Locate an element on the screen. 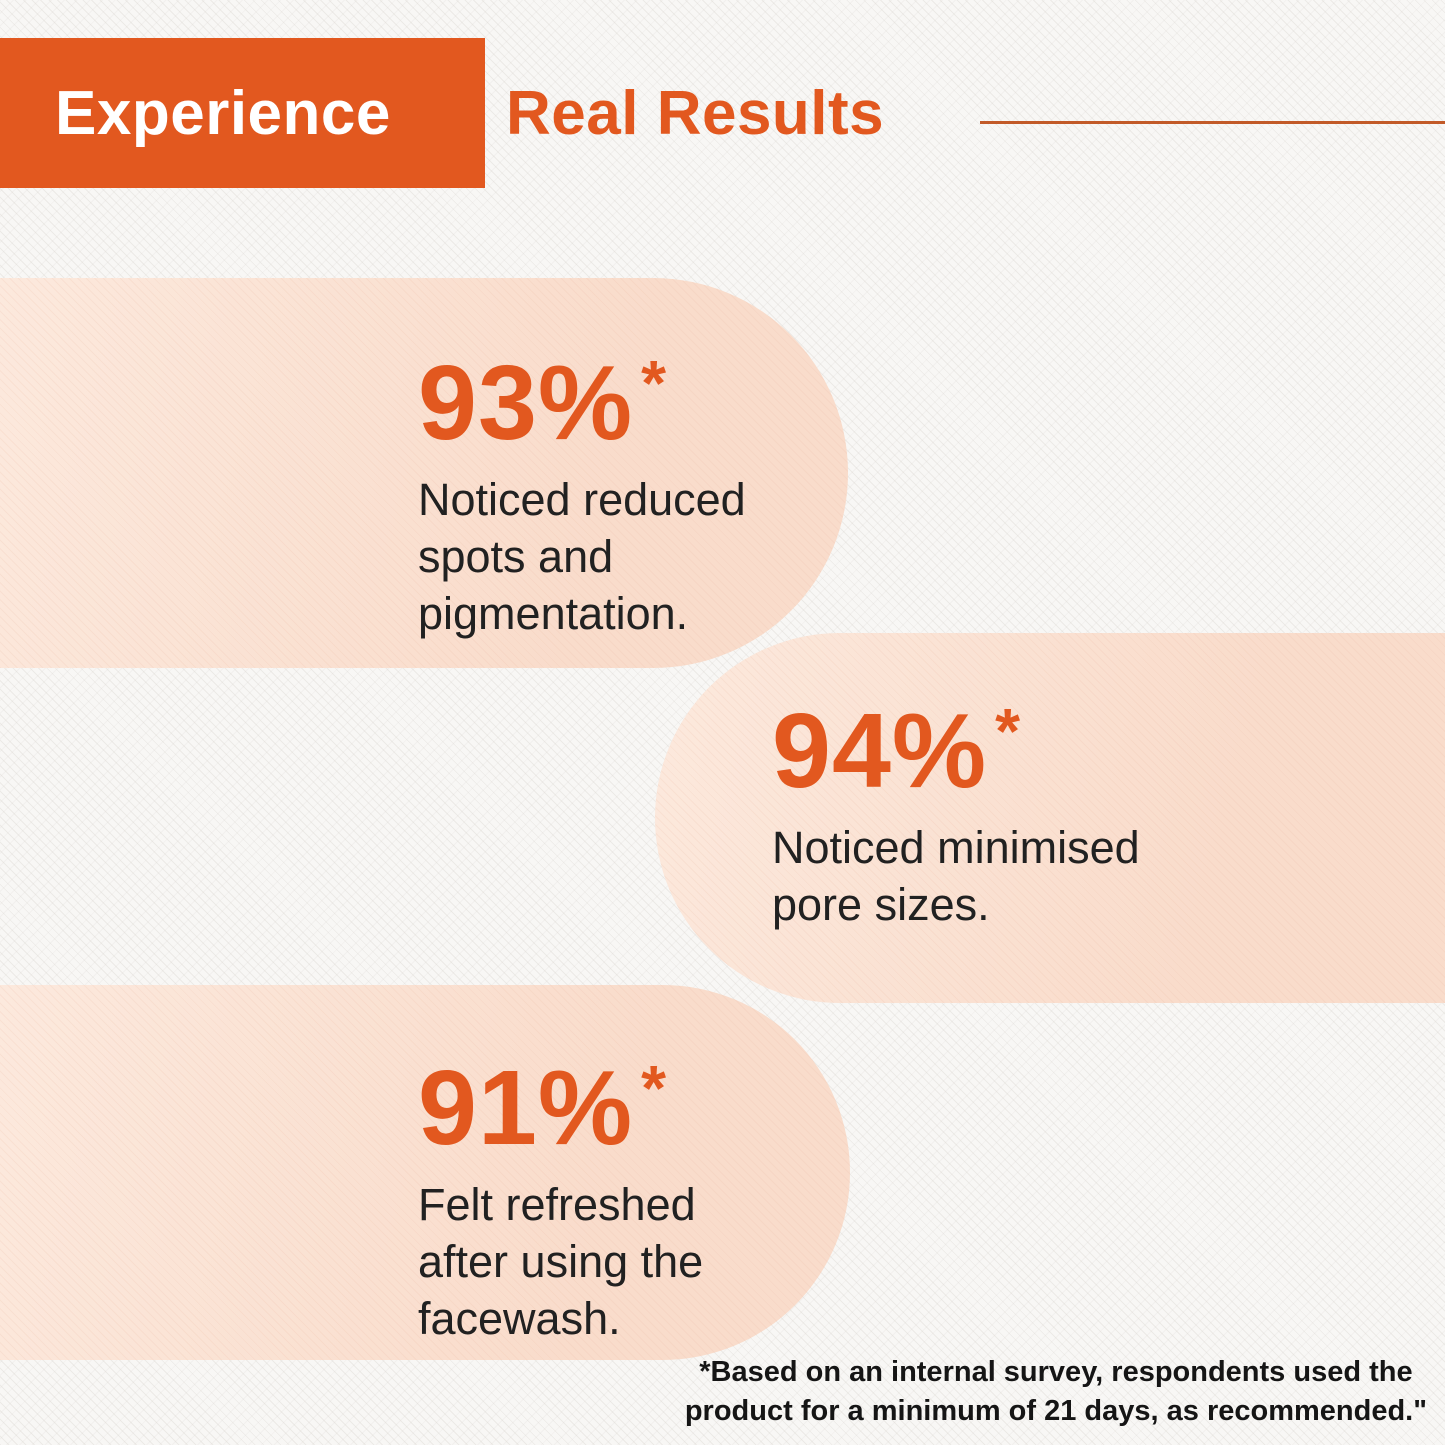 The width and height of the screenshot is (1445, 1445). stat-value: 94% * is located at coordinates (956, 741).